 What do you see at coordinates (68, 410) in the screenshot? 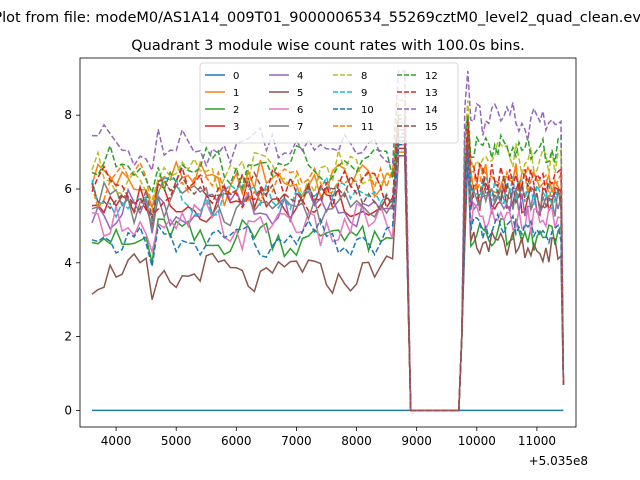
I see `y-tick-label: 0` at bounding box center [68, 410].